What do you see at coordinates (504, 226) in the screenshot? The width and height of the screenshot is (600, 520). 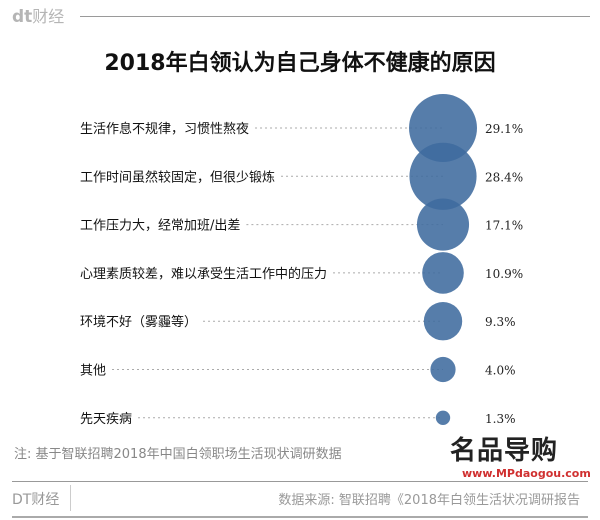 I see `value-label: 17.1%` at bounding box center [504, 226].